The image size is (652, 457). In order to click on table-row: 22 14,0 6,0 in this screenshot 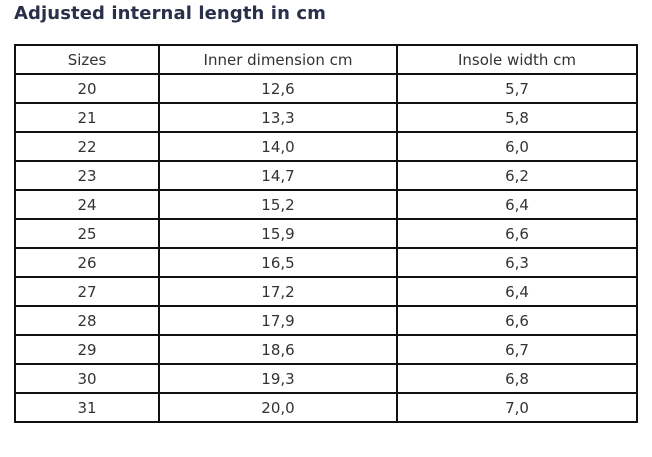, I will do `click(326, 146)`.